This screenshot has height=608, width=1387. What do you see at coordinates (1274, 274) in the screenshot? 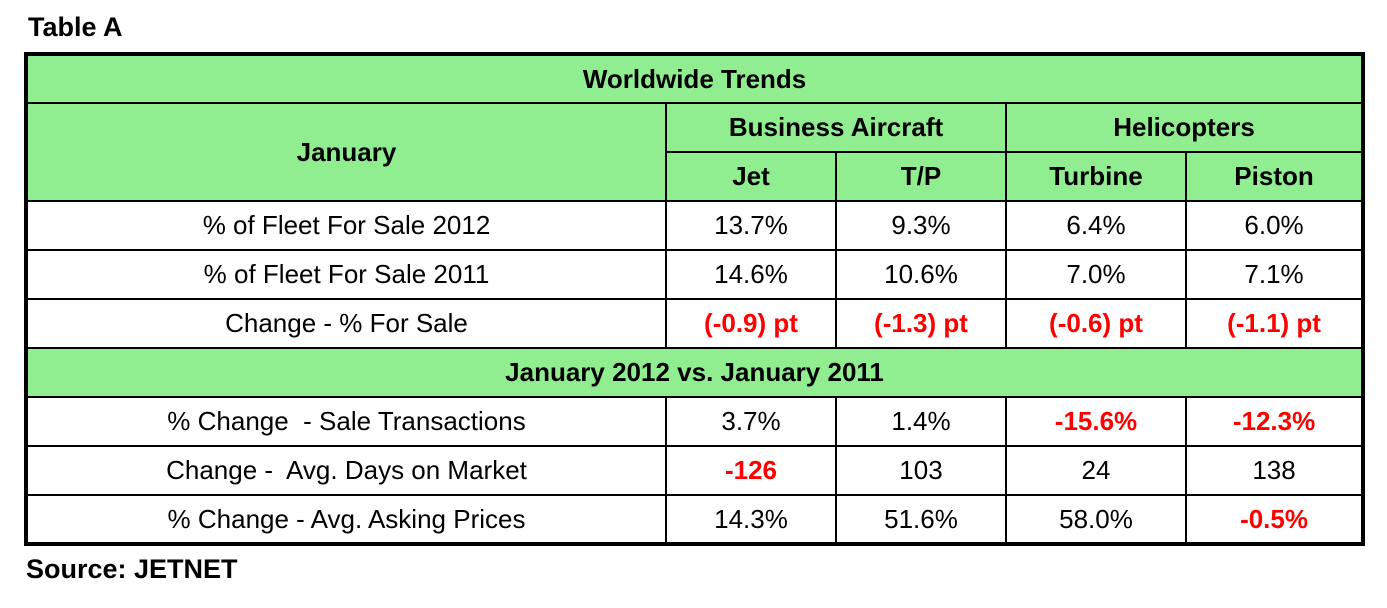
I see `table-cell: 7.1%` at bounding box center [1274, 274].